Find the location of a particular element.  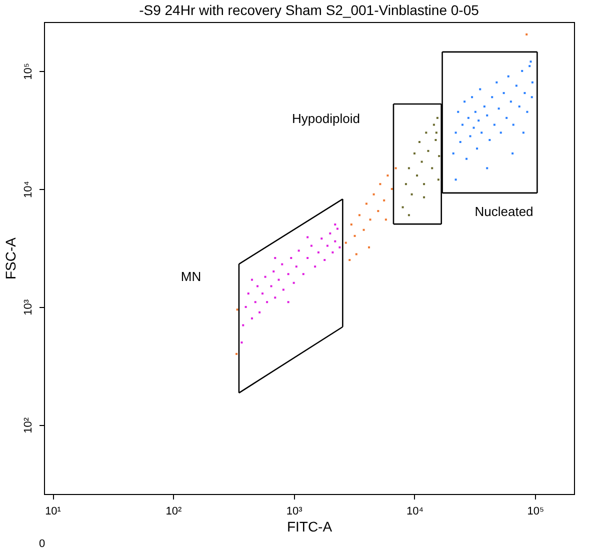

y-axis-title: FSC-A is located at coordinates (10, 258).